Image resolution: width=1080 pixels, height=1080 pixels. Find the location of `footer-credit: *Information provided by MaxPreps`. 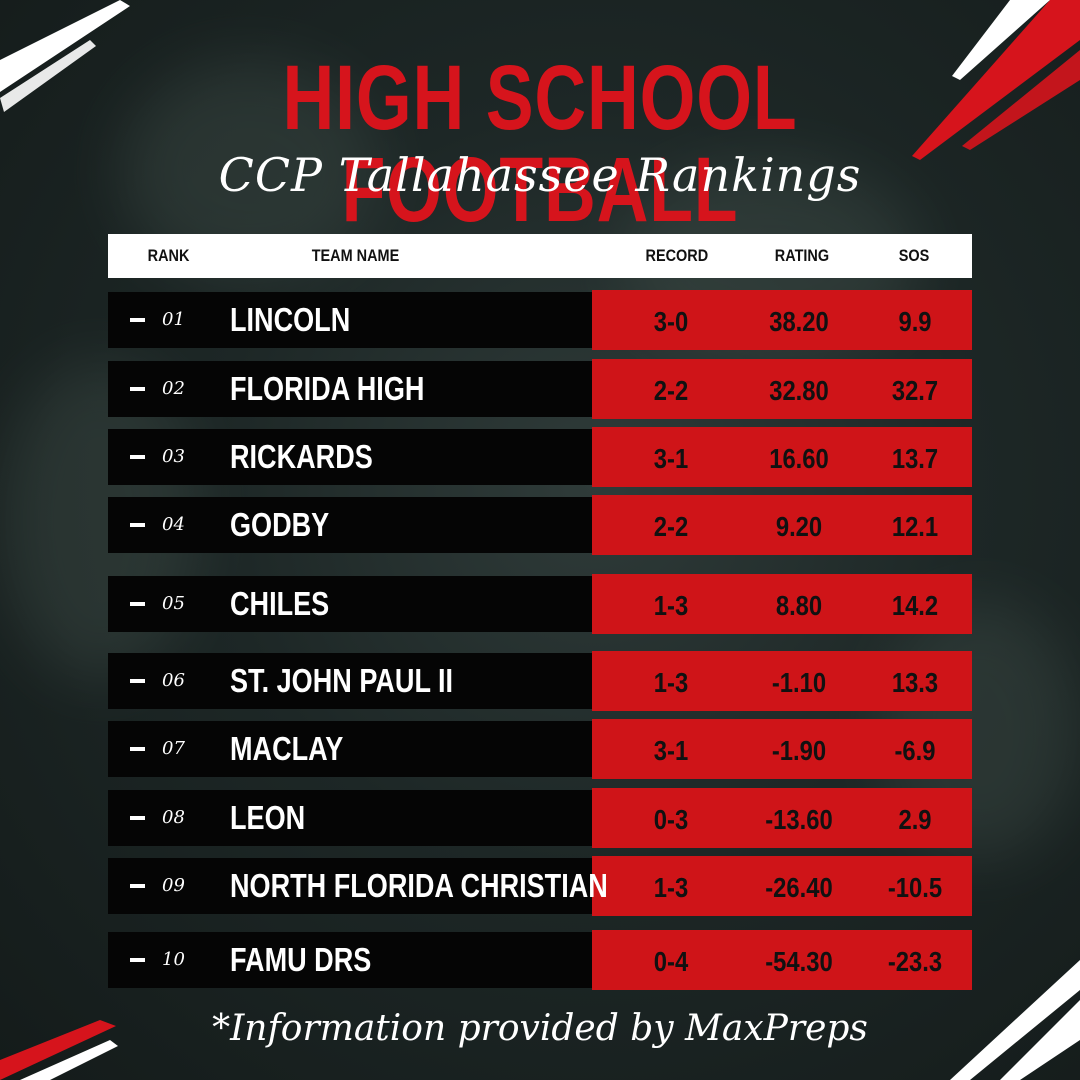

footer-credit: *Information provided by MaxPreps is located at coordinates (540, 1028).